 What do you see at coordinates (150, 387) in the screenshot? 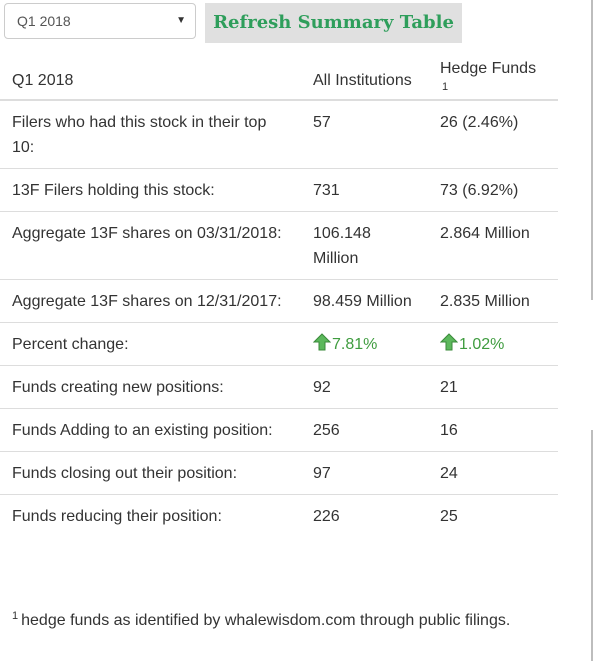
I see `row-label: Funds creating new positions:` at bounding box center [150, 387].